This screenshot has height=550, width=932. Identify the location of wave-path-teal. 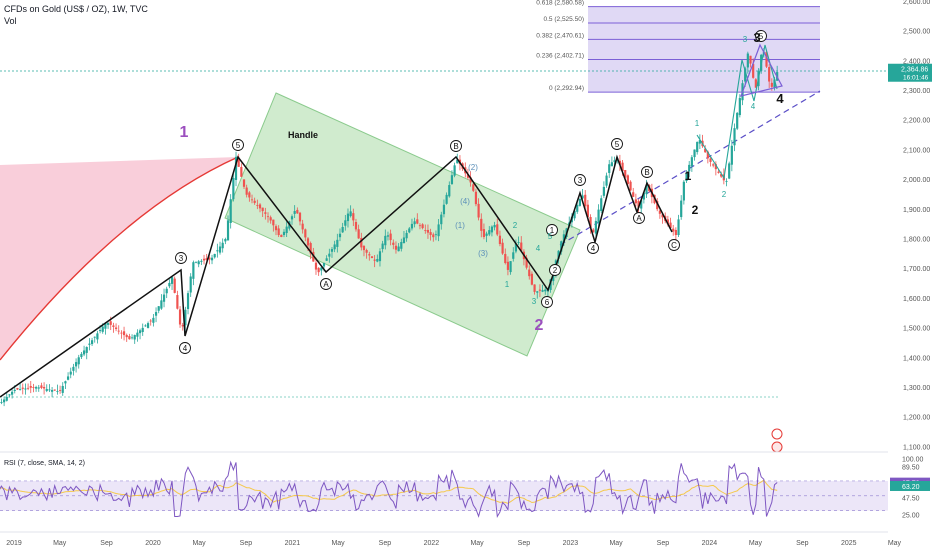
(737, 112).